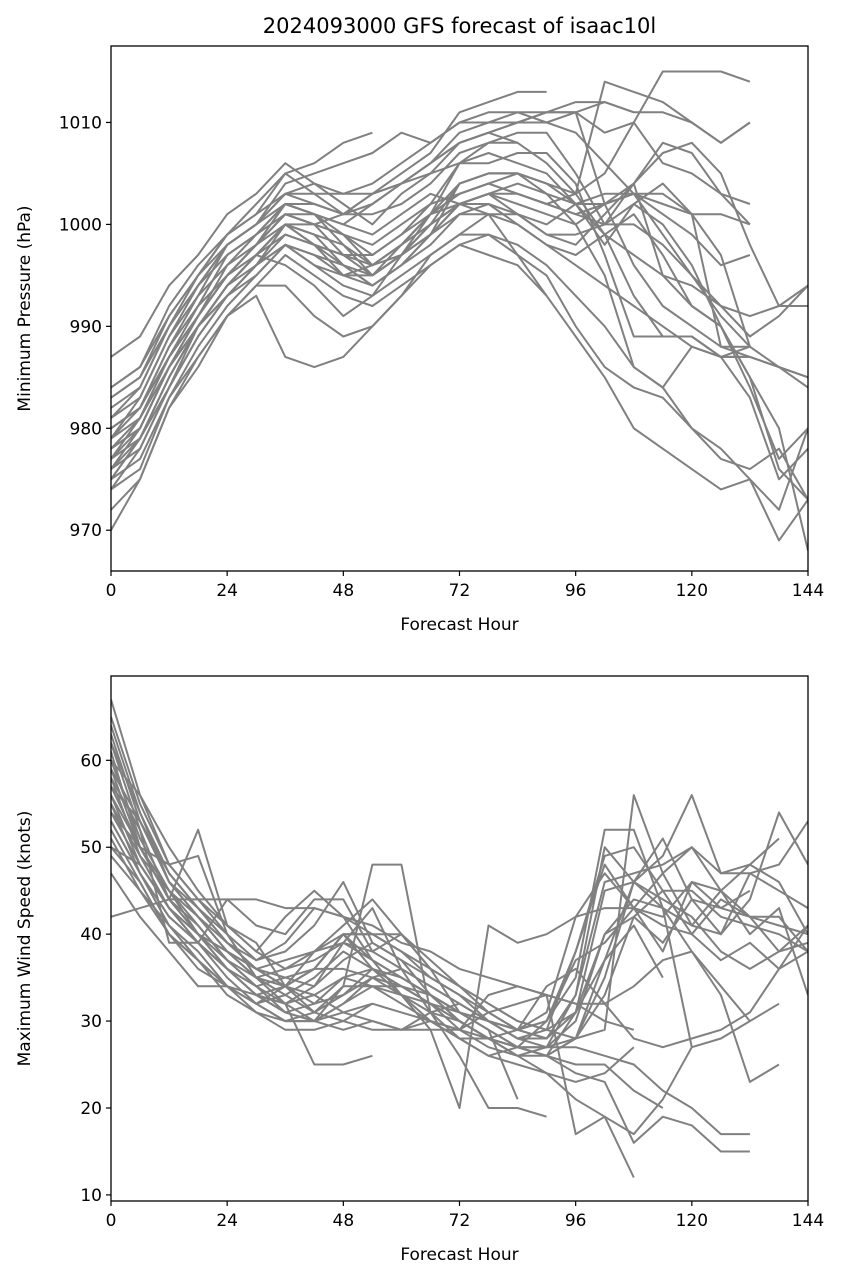 The width and height of the screenshot is (843, 1279). Describe the element at coordinates (111, 1221) in the screenshot. I see `wind-x-tick-label: 0` at that location.